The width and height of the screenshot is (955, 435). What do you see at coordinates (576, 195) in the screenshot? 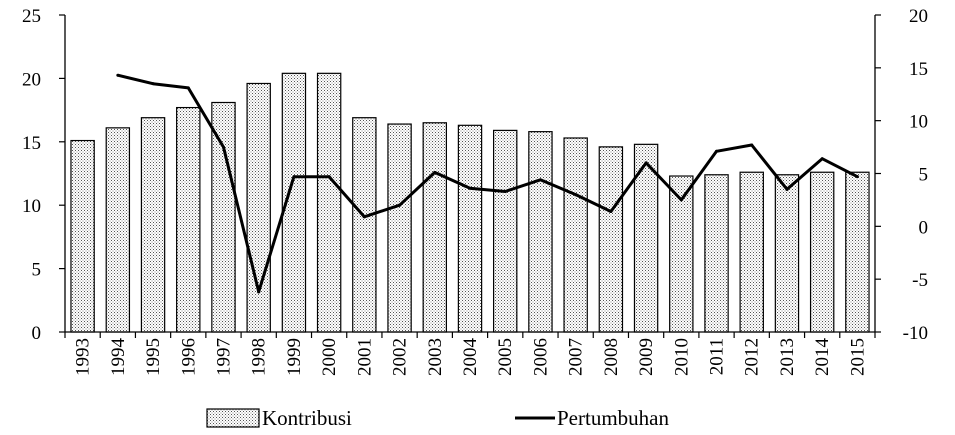
I see `point-2007` at bounding box center [576, 195].